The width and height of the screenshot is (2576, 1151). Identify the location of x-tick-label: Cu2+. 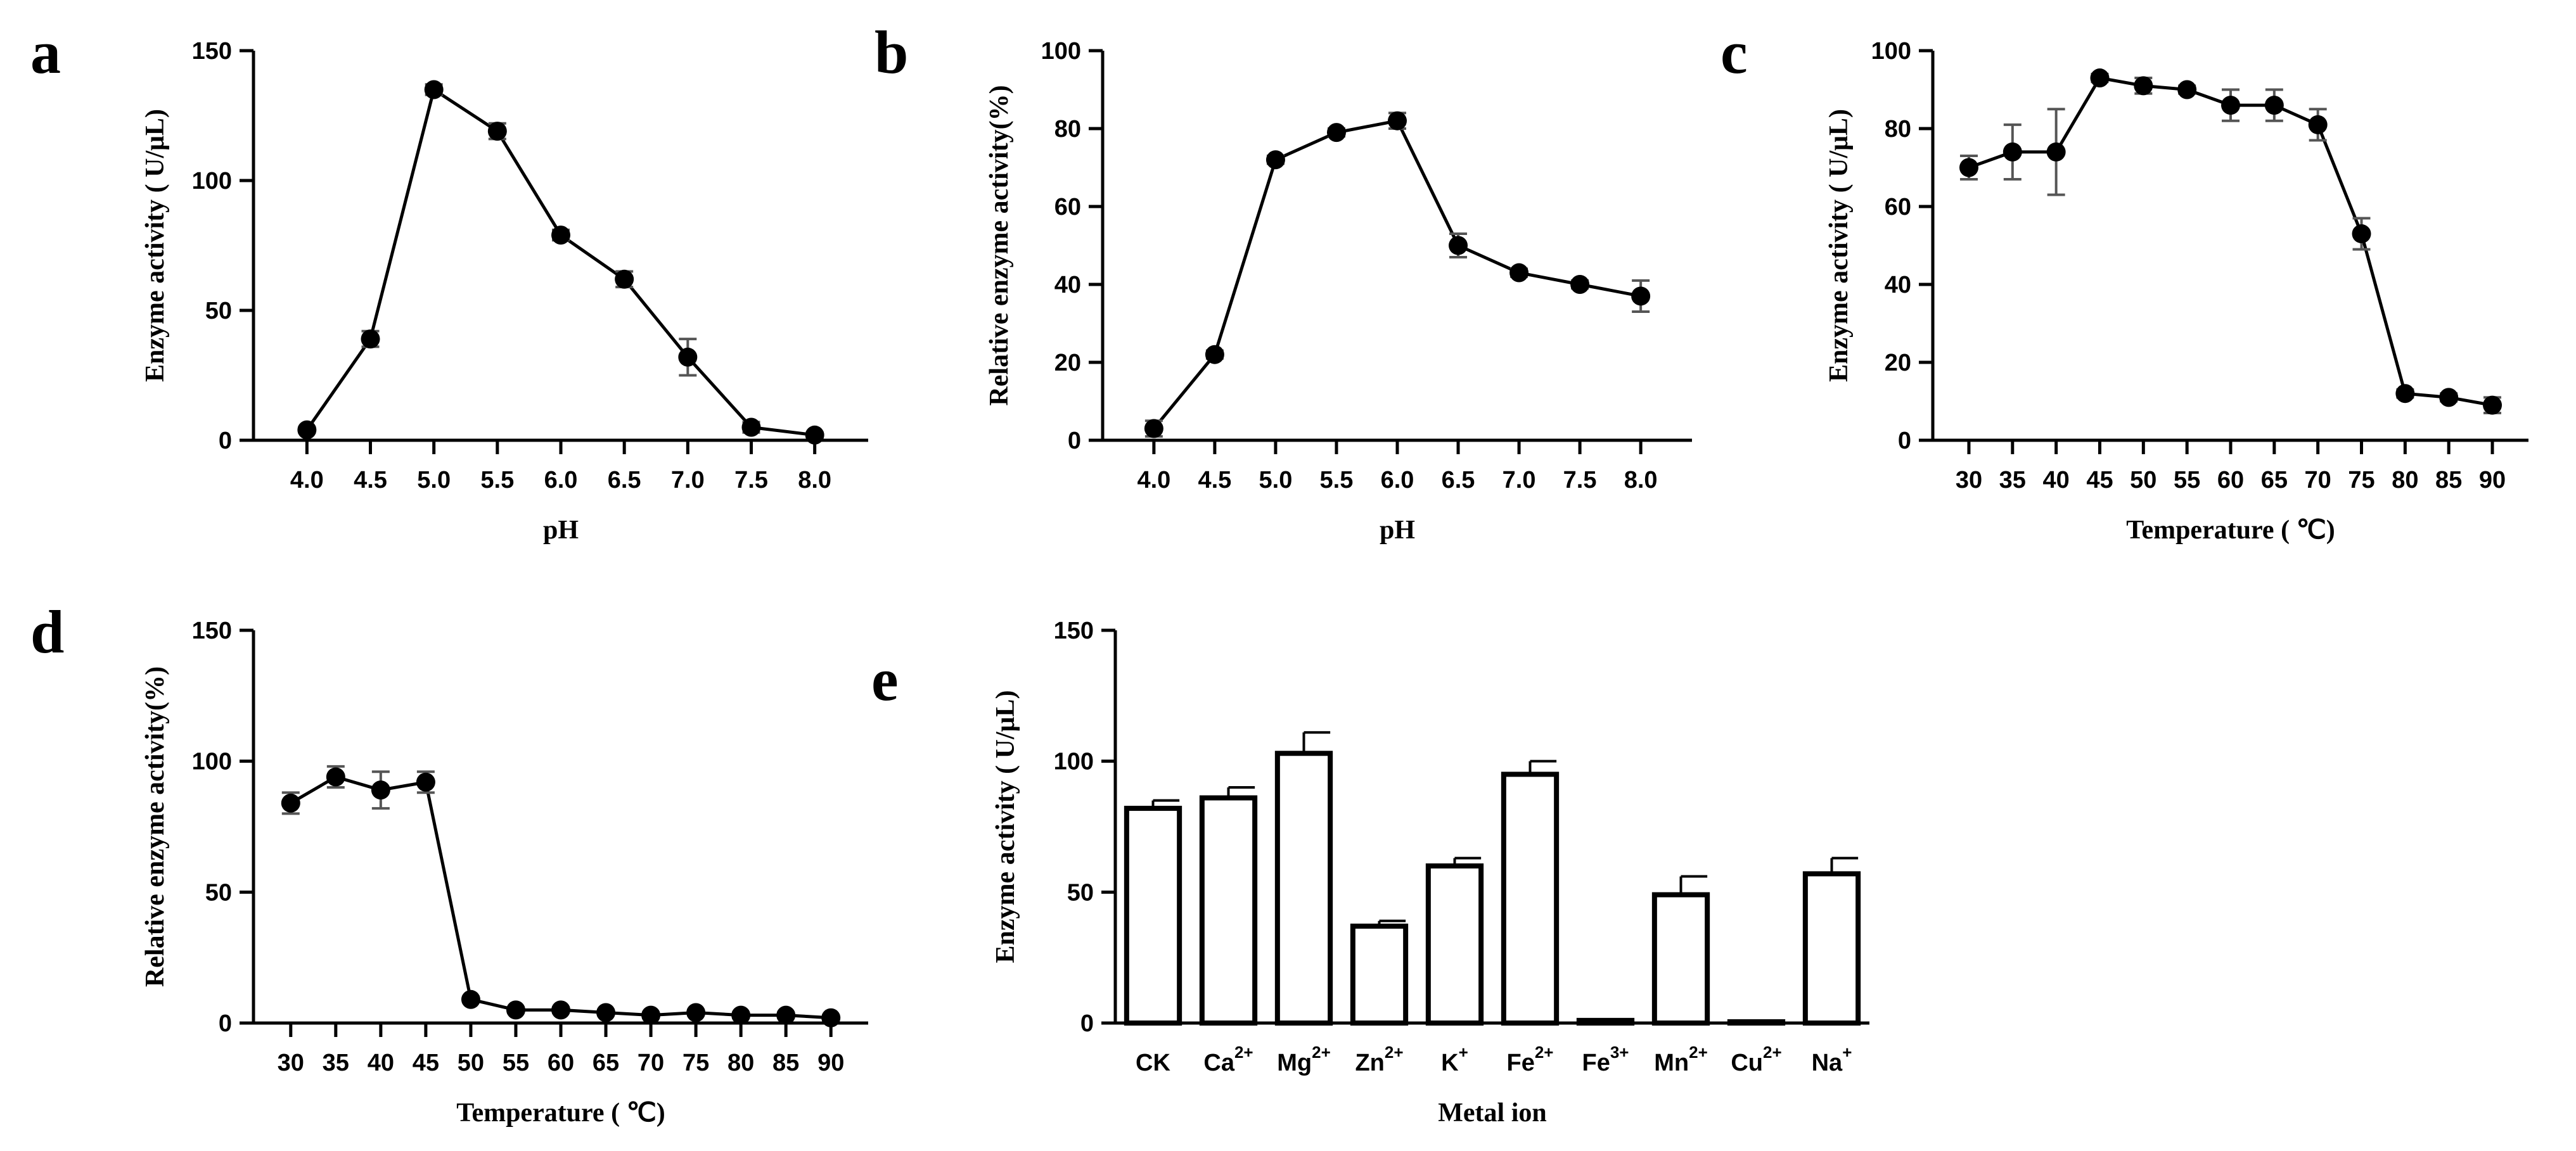
(1756, 1059).